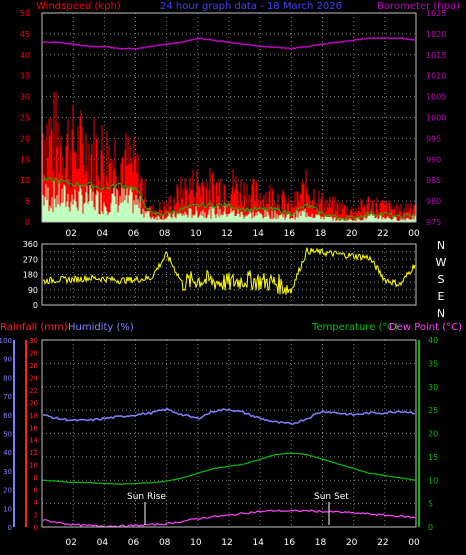 The image size is (466, 555). Describe the element at coordinates (35, 305) in the screenshot. I see `dir-ytick: 0` at that location.